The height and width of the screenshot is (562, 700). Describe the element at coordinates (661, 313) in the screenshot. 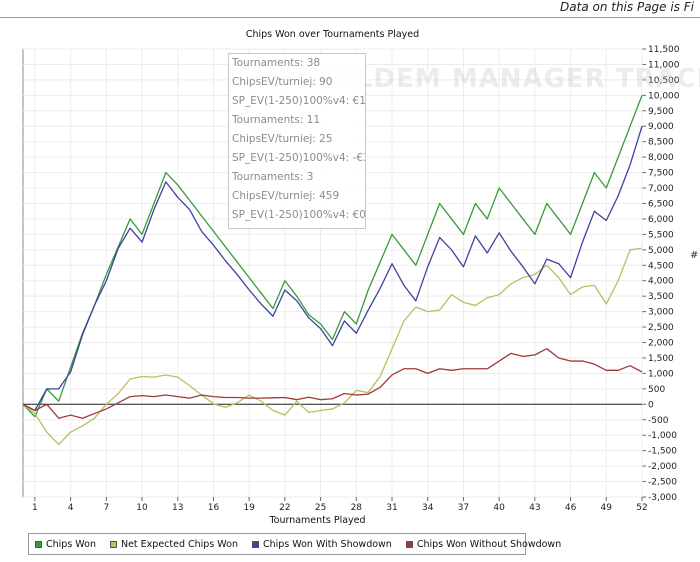

I see `y-tick-label: 3,000` at that location.